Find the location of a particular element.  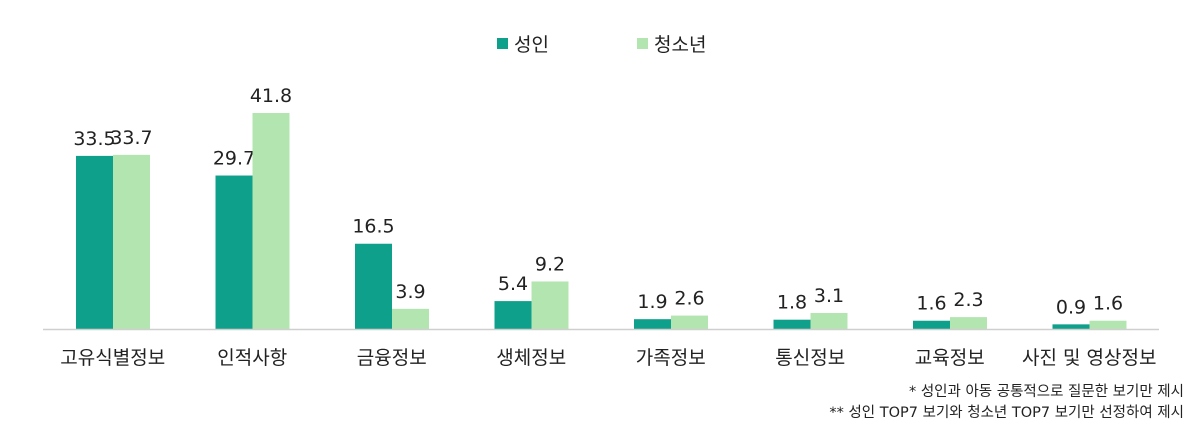

category-label-4: 가족정보 is located at coordinates (671, 358).